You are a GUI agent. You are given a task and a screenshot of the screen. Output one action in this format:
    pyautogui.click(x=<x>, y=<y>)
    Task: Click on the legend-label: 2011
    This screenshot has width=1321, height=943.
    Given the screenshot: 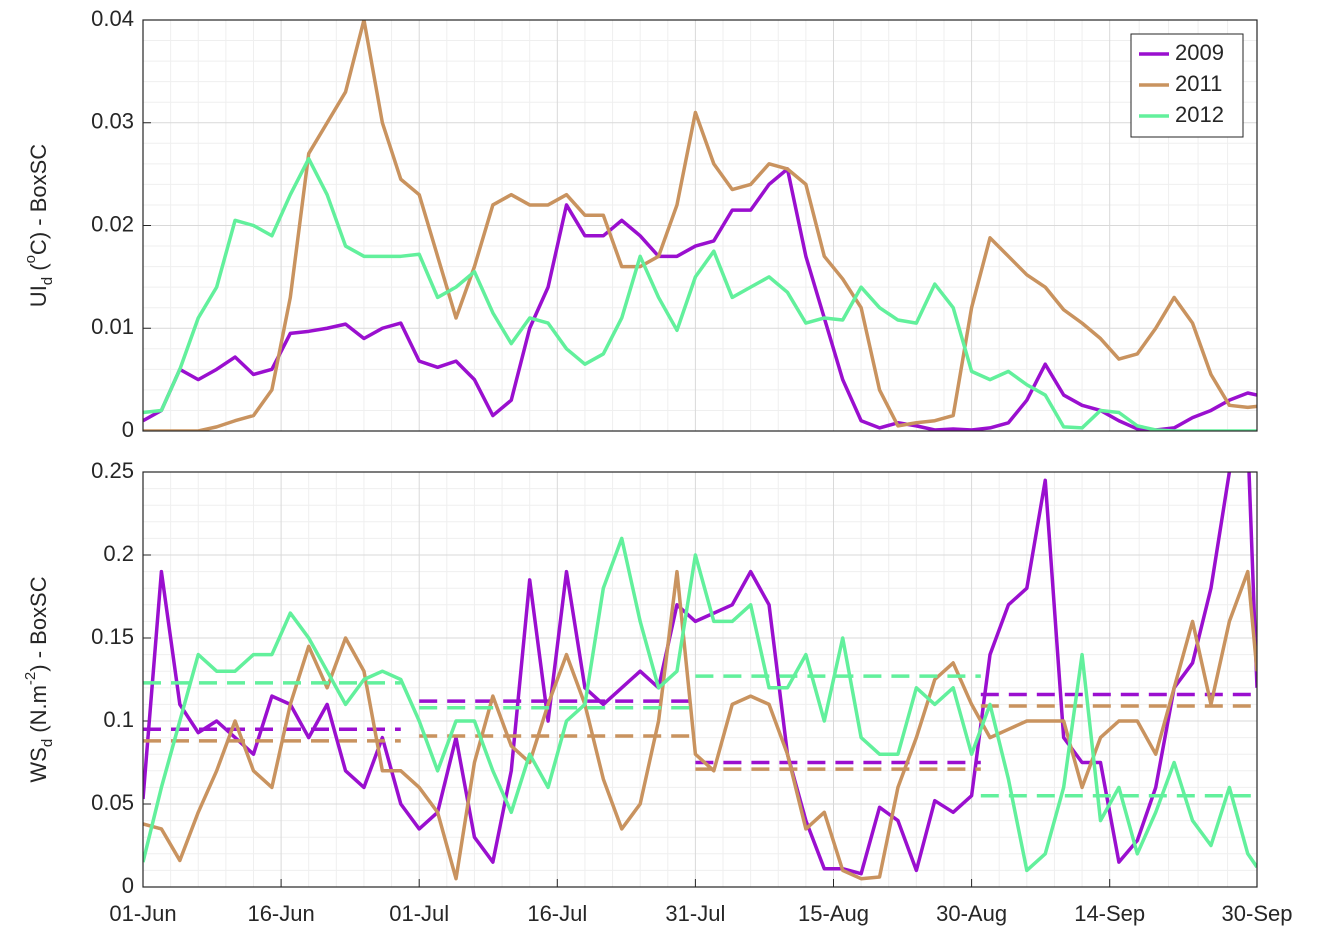 What is the action you would take?
    pyautogui.click(x=1198, y=83)
    